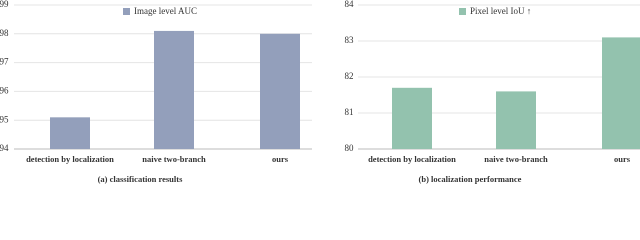  I want to click on legend-label: Image level AUC, so click(165, 11).